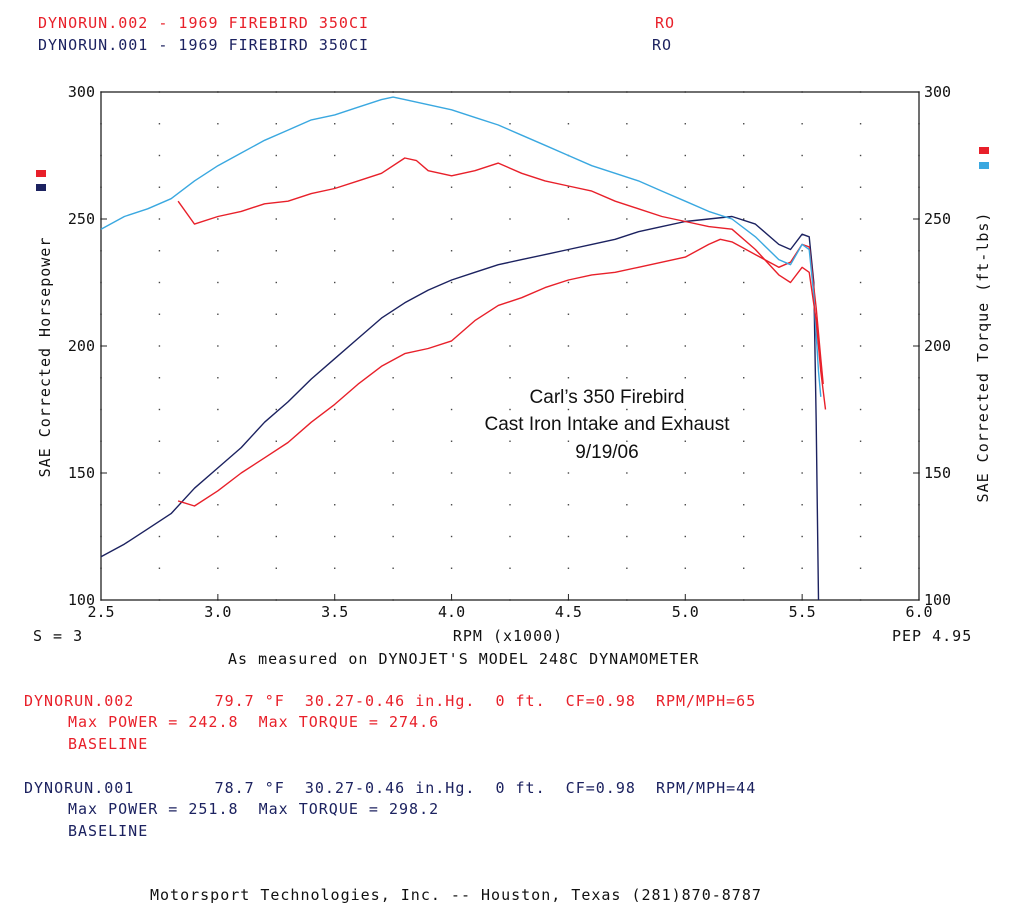 This screenshot has height=918, width=1024. Describe the element at coordinates (81, 219) in the screenshot. I see `y-left-tick-label: 250` at that location.